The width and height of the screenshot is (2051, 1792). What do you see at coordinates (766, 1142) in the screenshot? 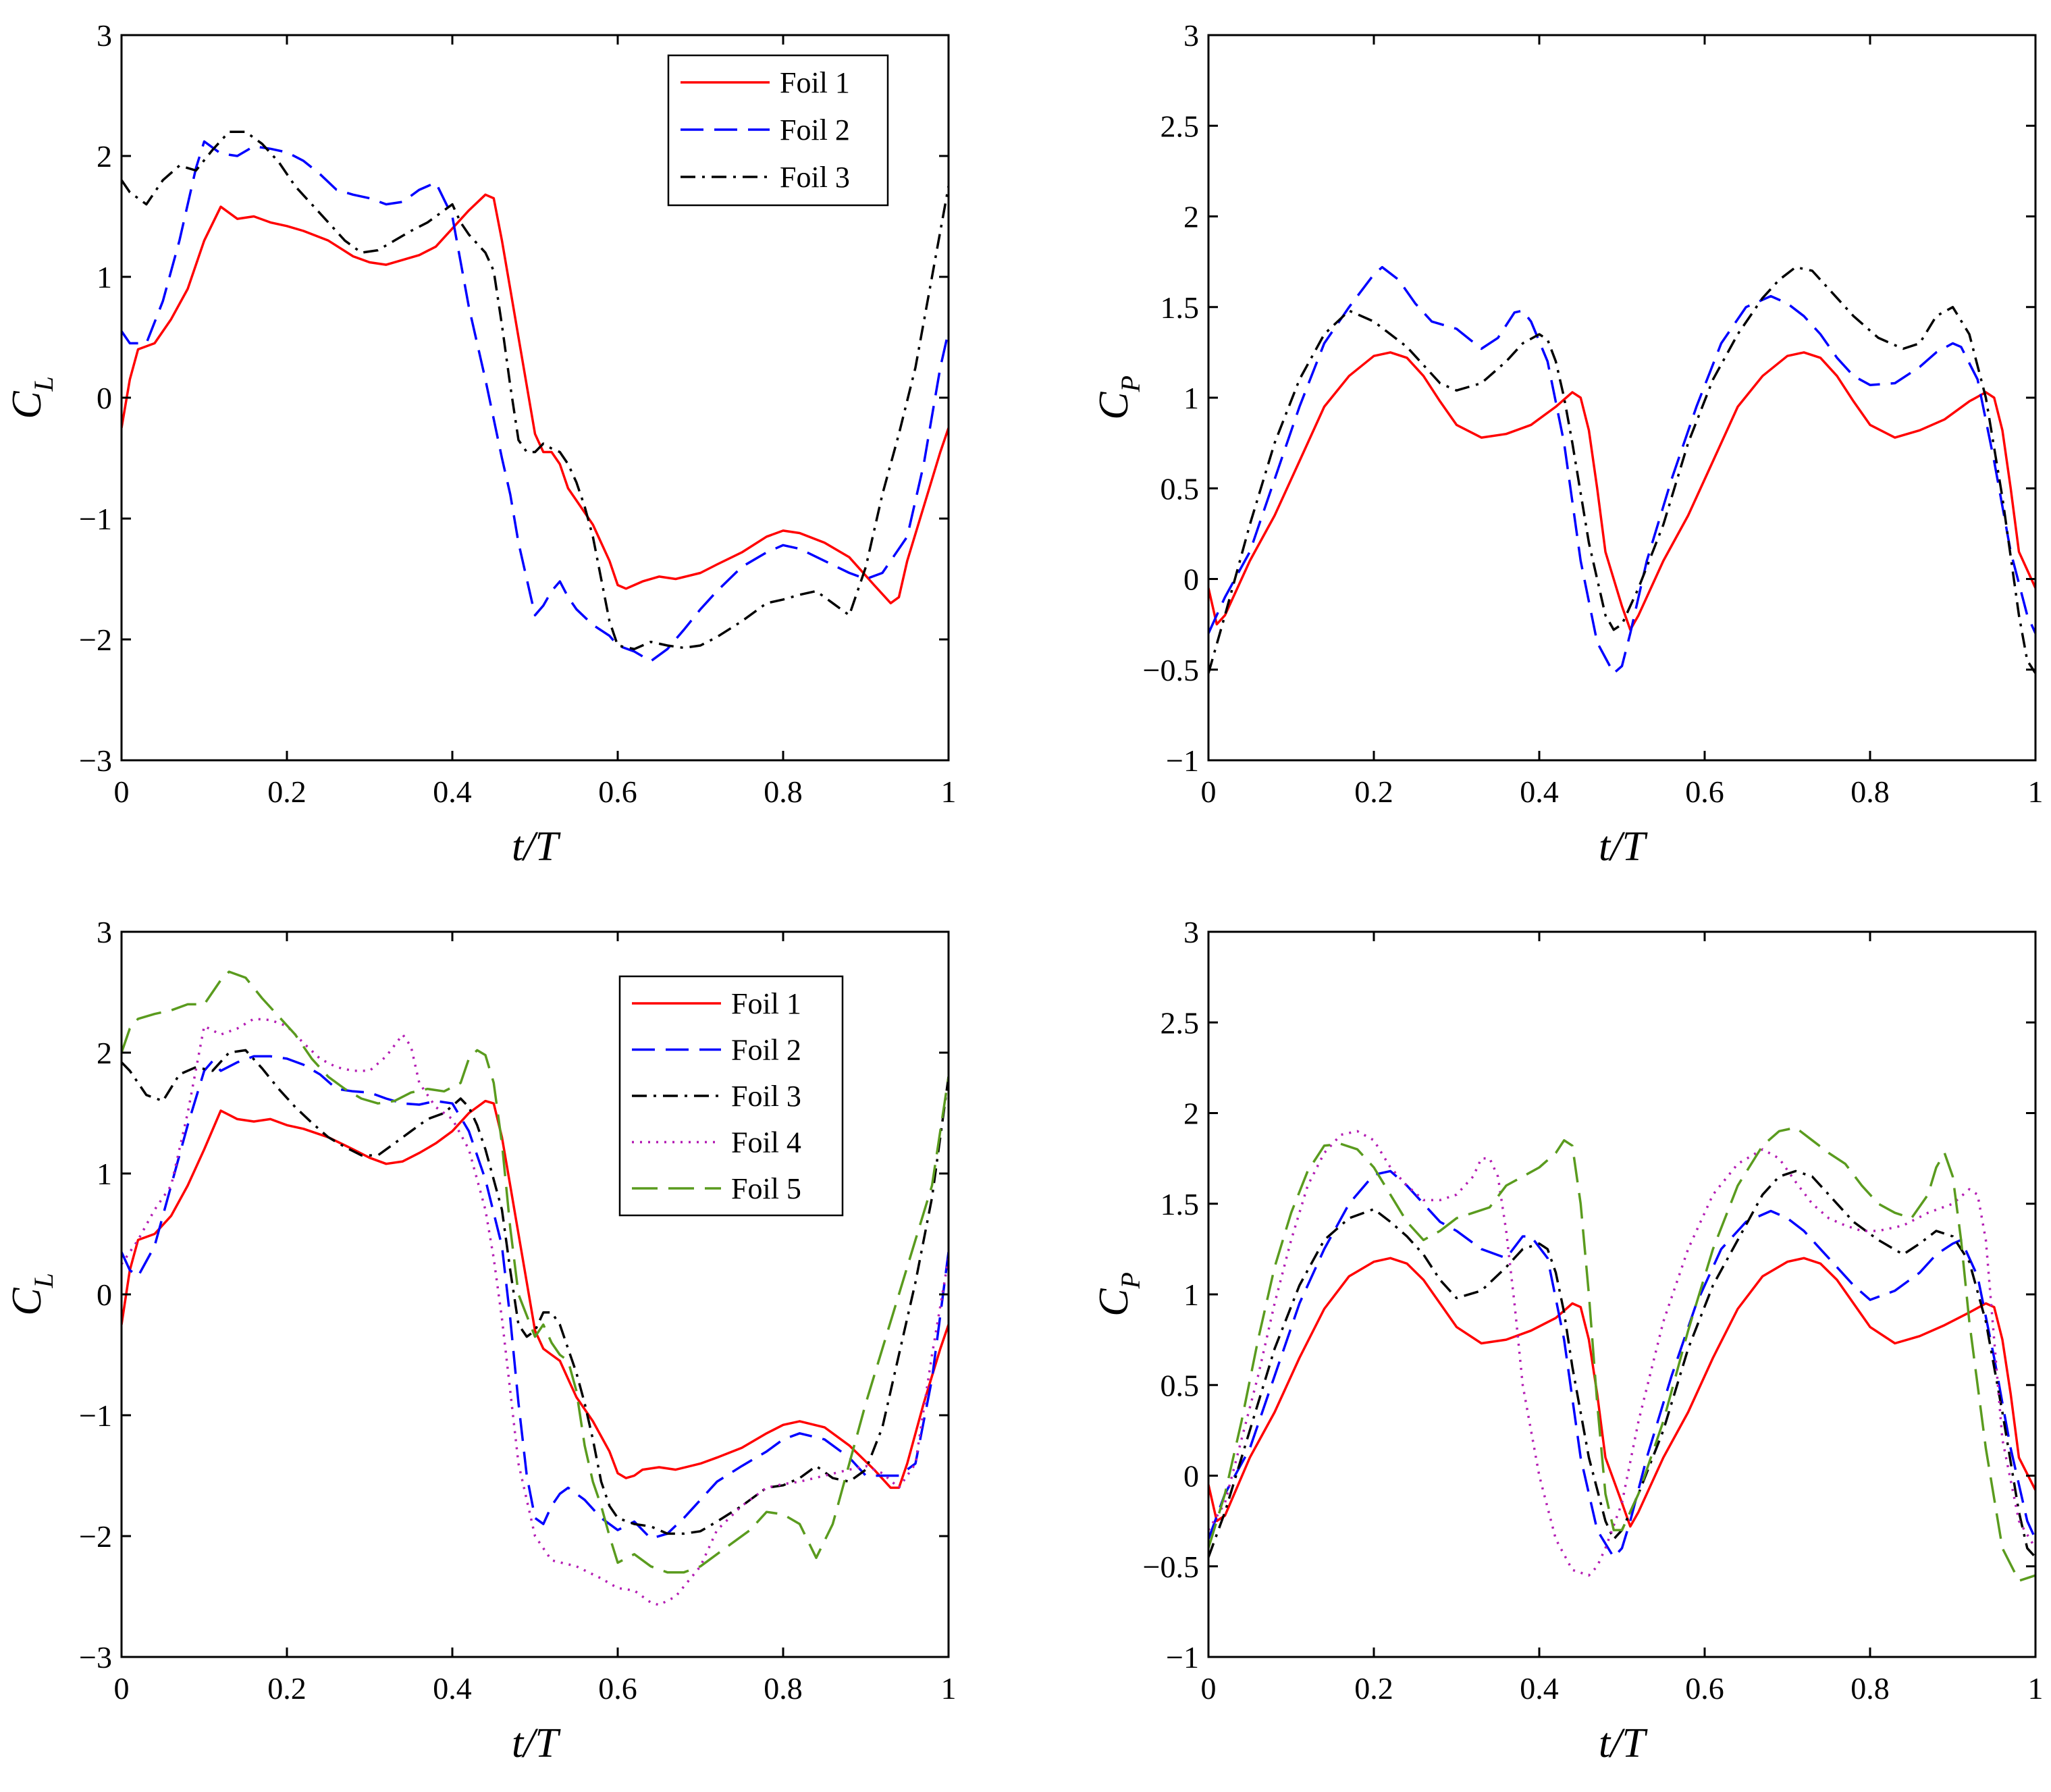
I see `legend-label: Foil 4` at bounding box center [766, 1142].